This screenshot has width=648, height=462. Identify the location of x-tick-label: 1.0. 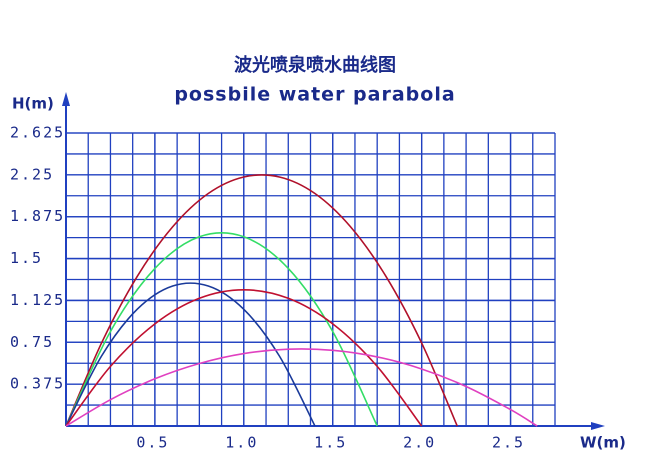
(241, 443).